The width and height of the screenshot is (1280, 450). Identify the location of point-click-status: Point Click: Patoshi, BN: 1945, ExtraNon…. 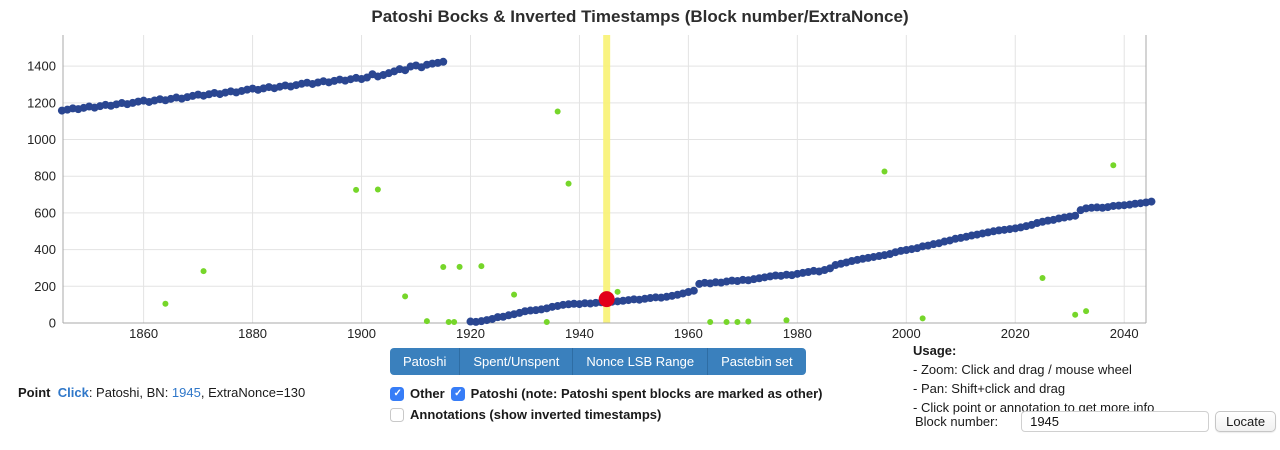
(161, 392).